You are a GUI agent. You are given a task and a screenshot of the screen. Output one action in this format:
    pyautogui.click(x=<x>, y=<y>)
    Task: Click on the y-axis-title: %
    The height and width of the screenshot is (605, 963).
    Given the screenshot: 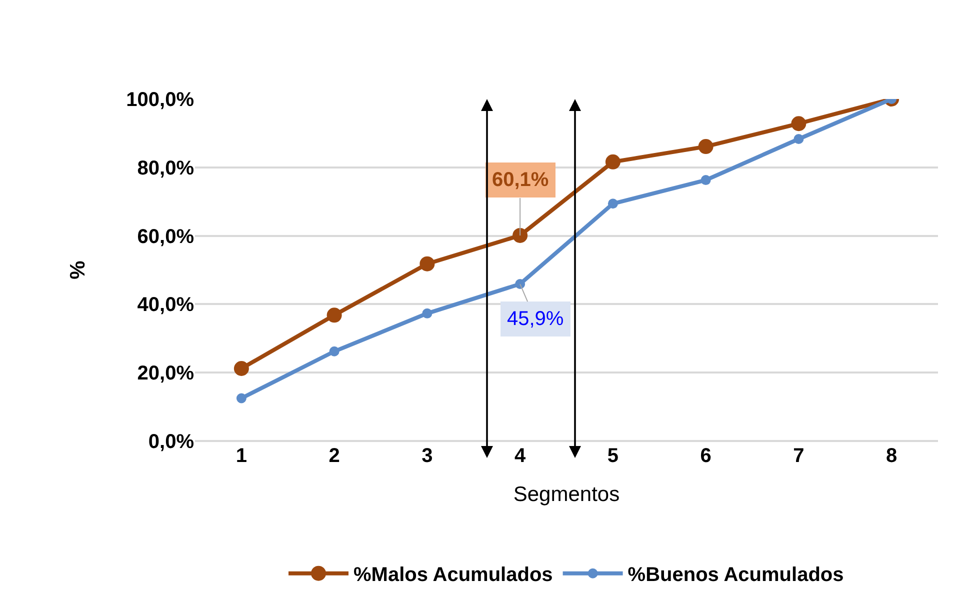 What is the action you would take?
    pyautogui.click(x=78, y=270)
    